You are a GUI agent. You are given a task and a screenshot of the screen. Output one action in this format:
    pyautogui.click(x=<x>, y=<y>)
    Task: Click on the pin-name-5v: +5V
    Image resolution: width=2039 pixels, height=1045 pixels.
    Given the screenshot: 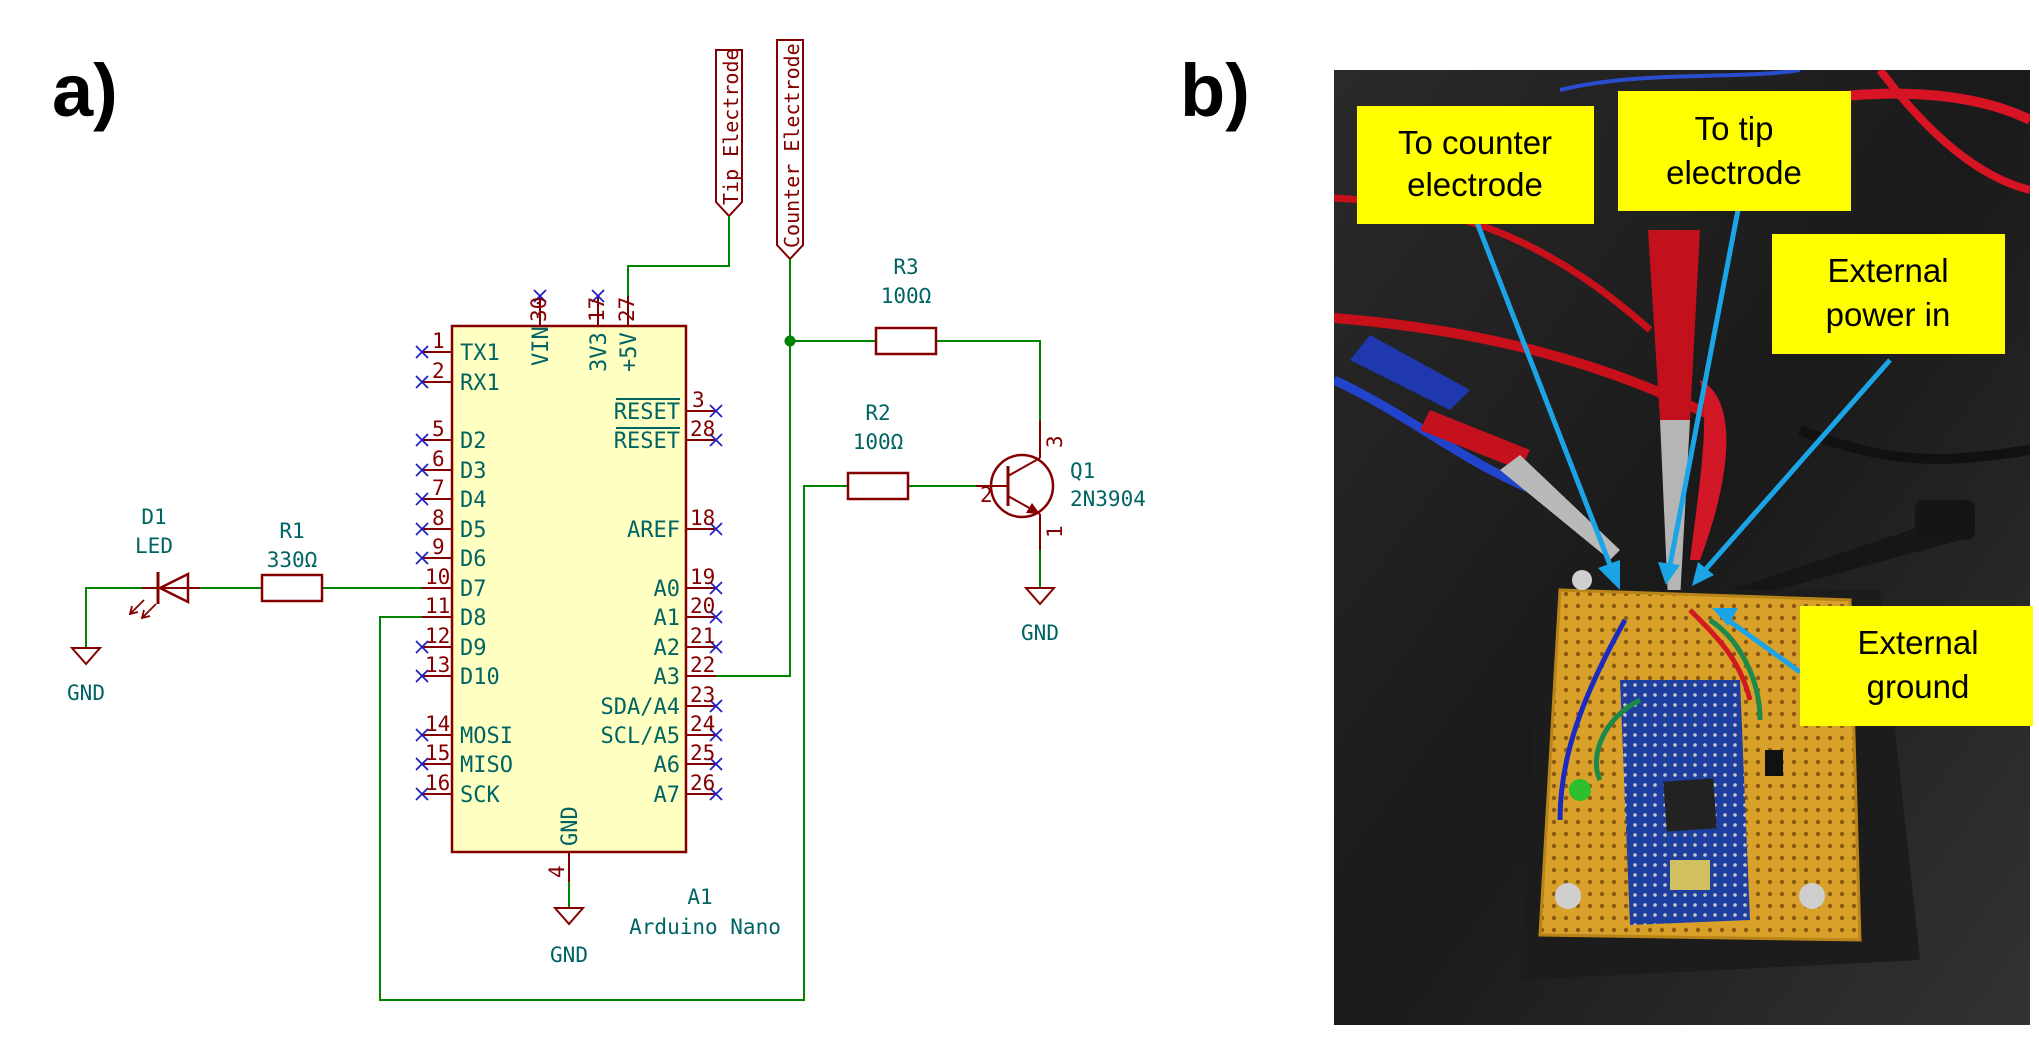 What is the action you would take?
    pyautogui.click(x=629, y=352)
    